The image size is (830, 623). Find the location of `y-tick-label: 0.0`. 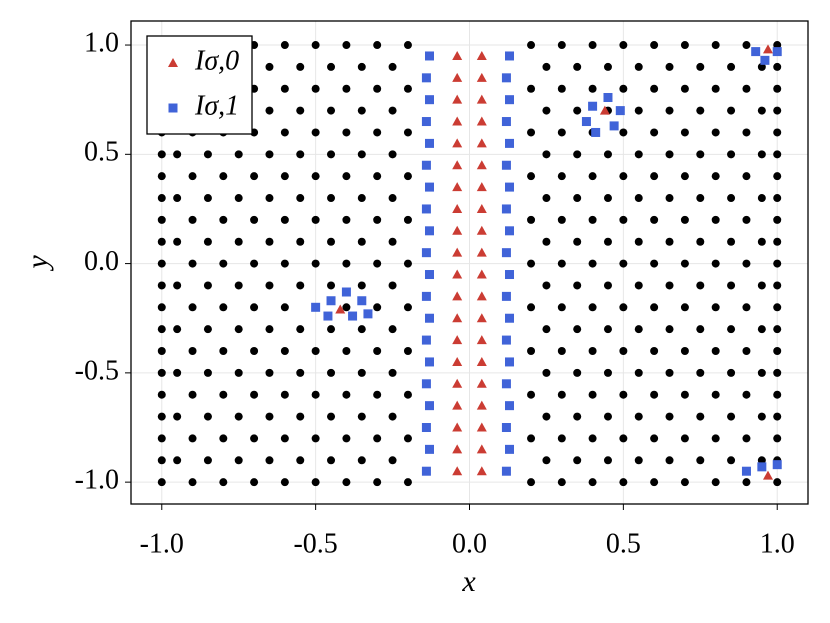

y-tick-label: 0.0 is located at coordinates (101, 261).